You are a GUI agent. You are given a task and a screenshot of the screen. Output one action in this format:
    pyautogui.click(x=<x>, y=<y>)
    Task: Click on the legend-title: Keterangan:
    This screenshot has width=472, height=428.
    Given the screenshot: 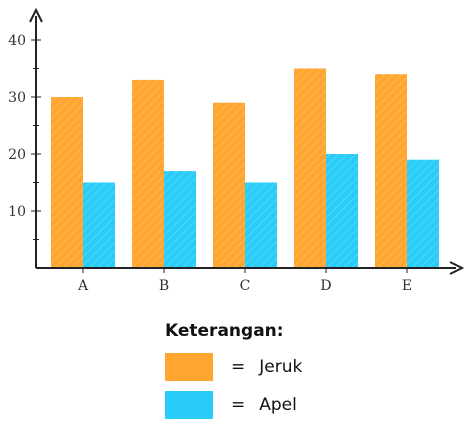 What is the action you would take?
    pyautogui.click(x=224, y=331)
    